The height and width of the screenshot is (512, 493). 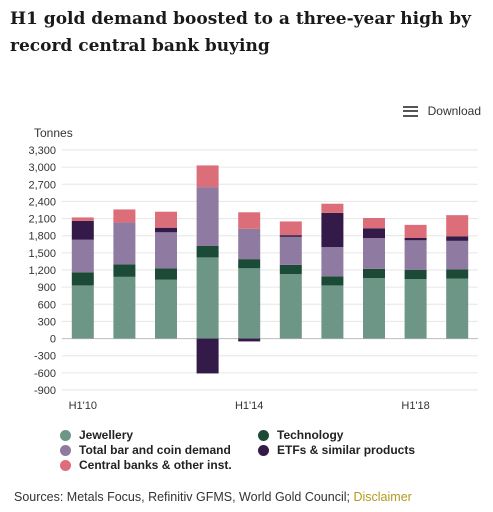 What do you see at coordinates (45, 391) in the screenshot?
I see `y-tick-label: -900` at bounding box center [45, 391].